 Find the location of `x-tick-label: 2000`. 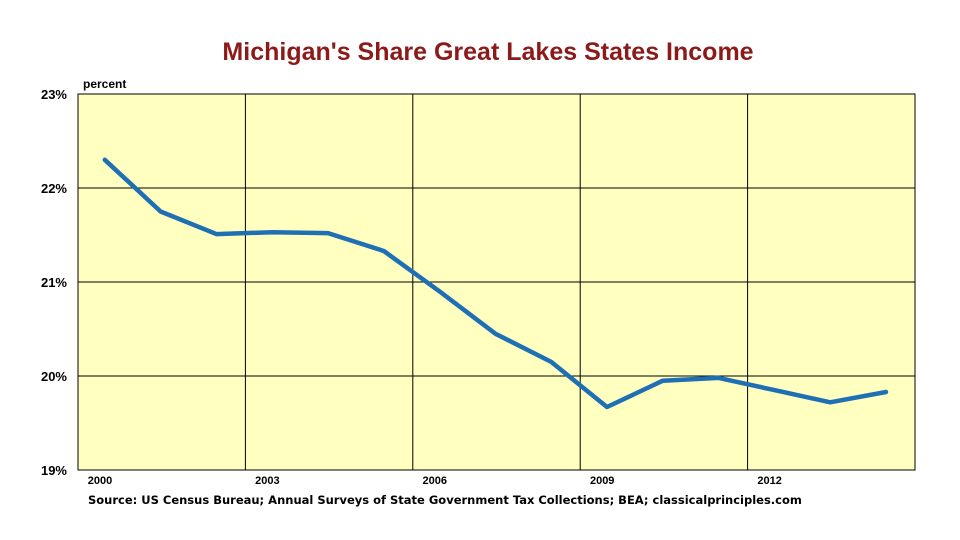

x-tick-label: 2000 is located at coordinates (100, 481).